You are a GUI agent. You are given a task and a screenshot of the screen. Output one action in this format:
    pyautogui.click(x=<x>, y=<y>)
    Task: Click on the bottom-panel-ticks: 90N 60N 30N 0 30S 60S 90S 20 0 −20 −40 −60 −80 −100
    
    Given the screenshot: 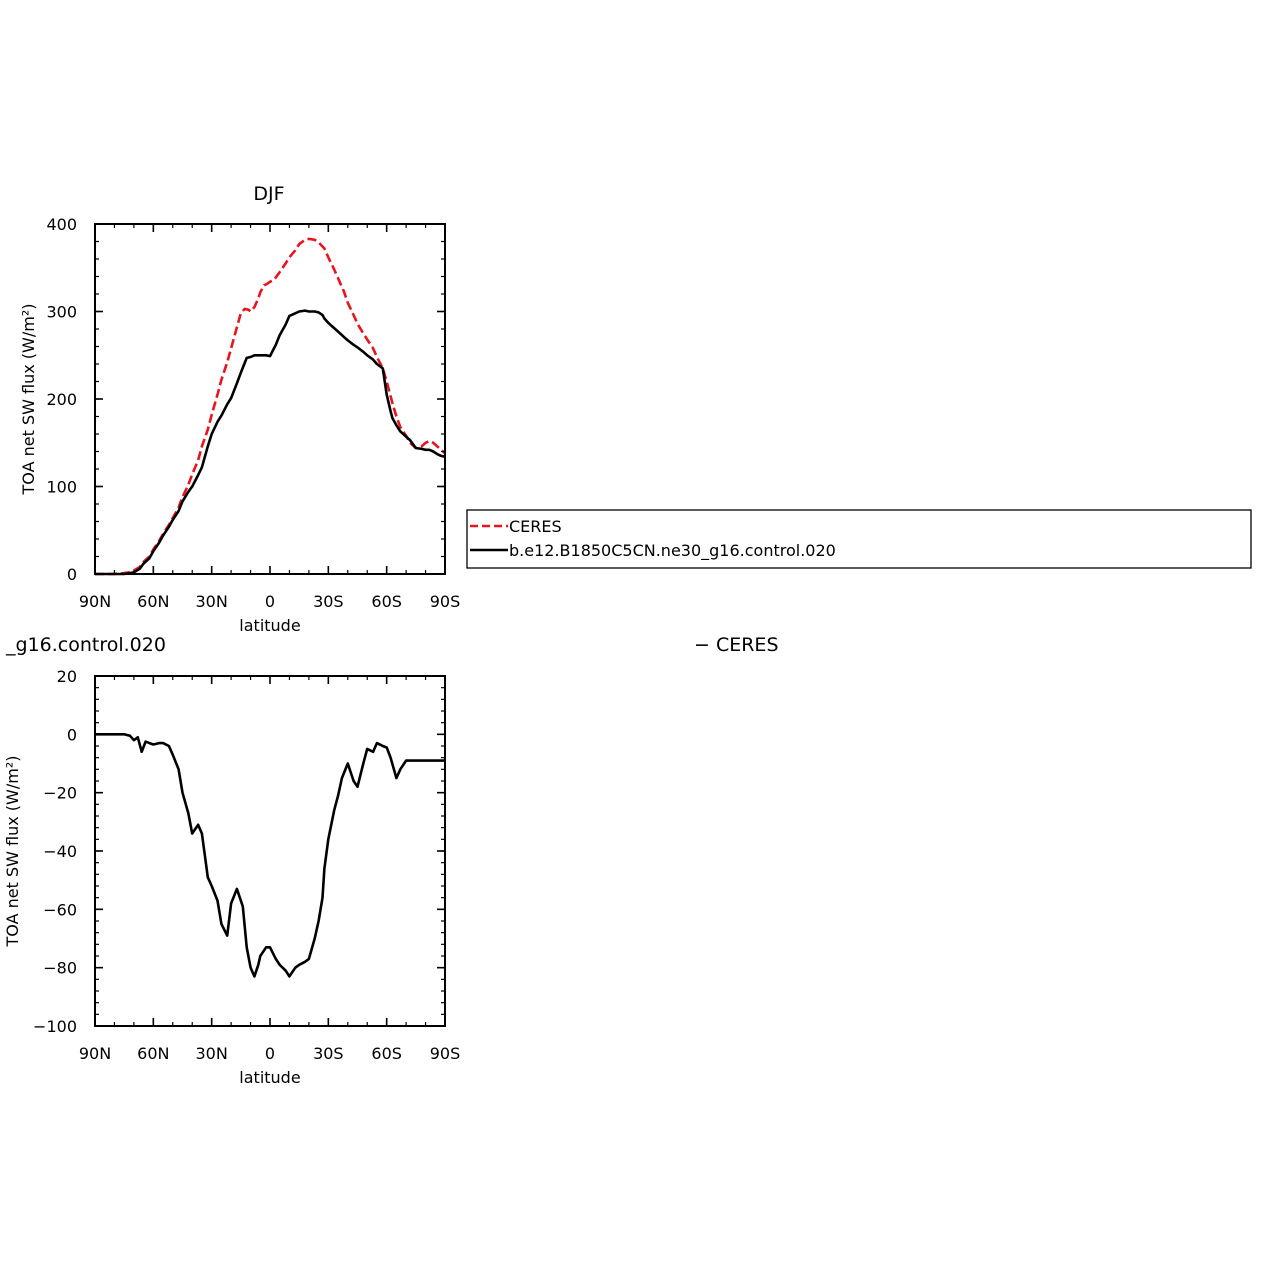 What is the action you would take?
    pyautogui.click(x=246, y=865)
    